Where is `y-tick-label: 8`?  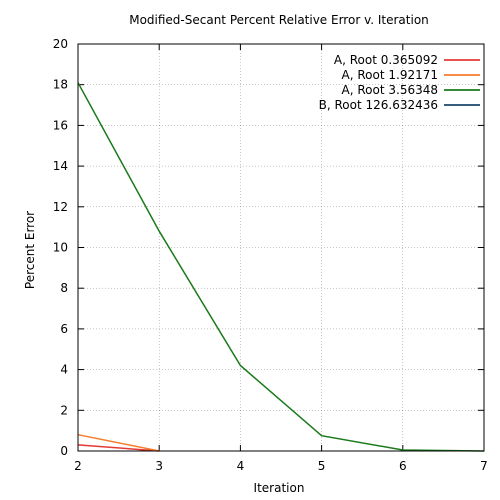 y-tick-label: 8 is located at coordinates (64, 288).